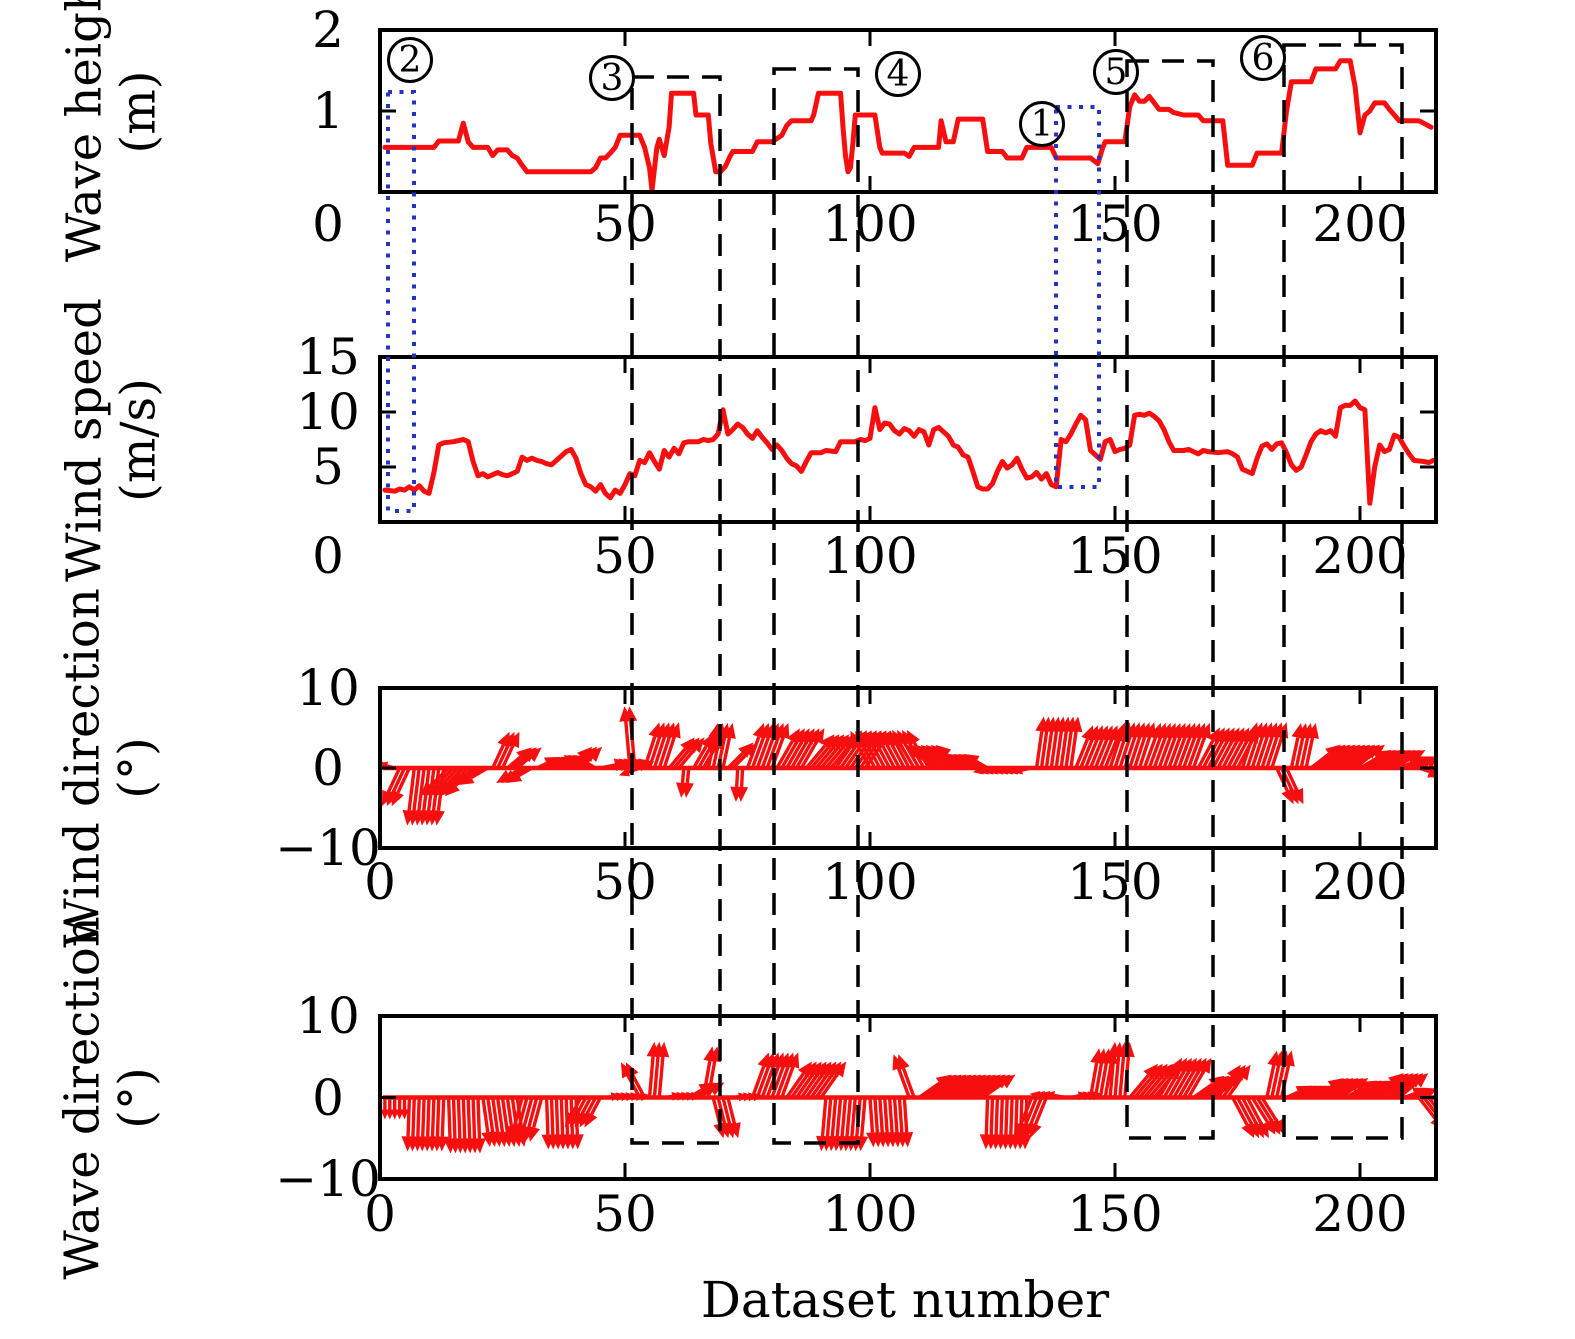 Image resolution: width=1575 pixels, height=1339 pixels. What do you see at coordinates (82, 768) in the screenshot?
I see `y-axis-title-wind-direction-line1: Wind direction` at bounding box center [82, 768].